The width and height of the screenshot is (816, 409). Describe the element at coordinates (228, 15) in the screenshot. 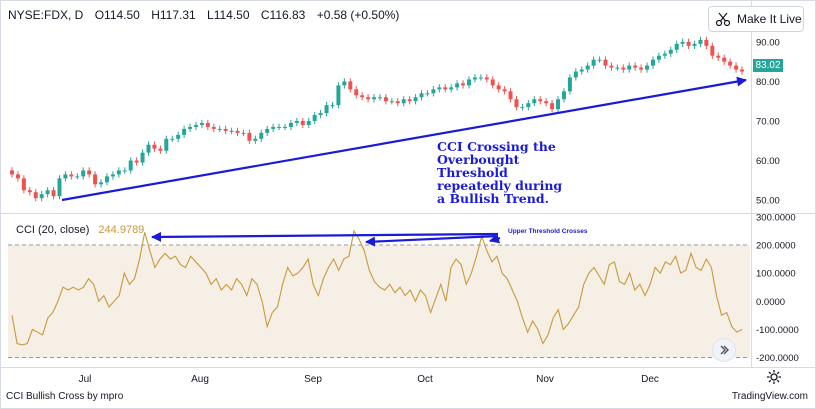

I see `low-value: L114.50` at that location.